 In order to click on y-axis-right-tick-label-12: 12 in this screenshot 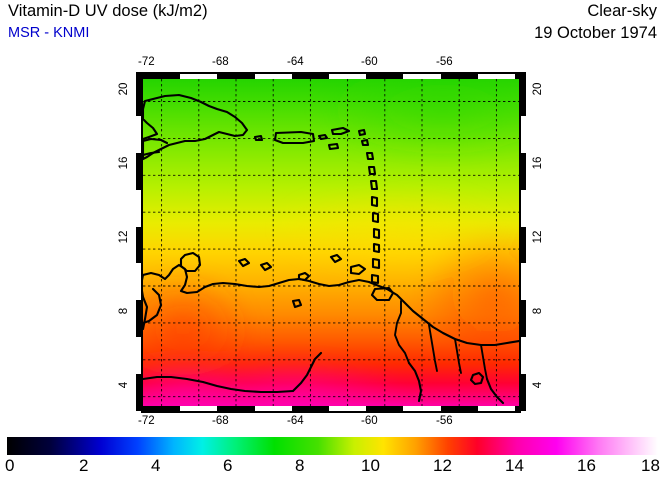, I will do `click(538, 237)`.